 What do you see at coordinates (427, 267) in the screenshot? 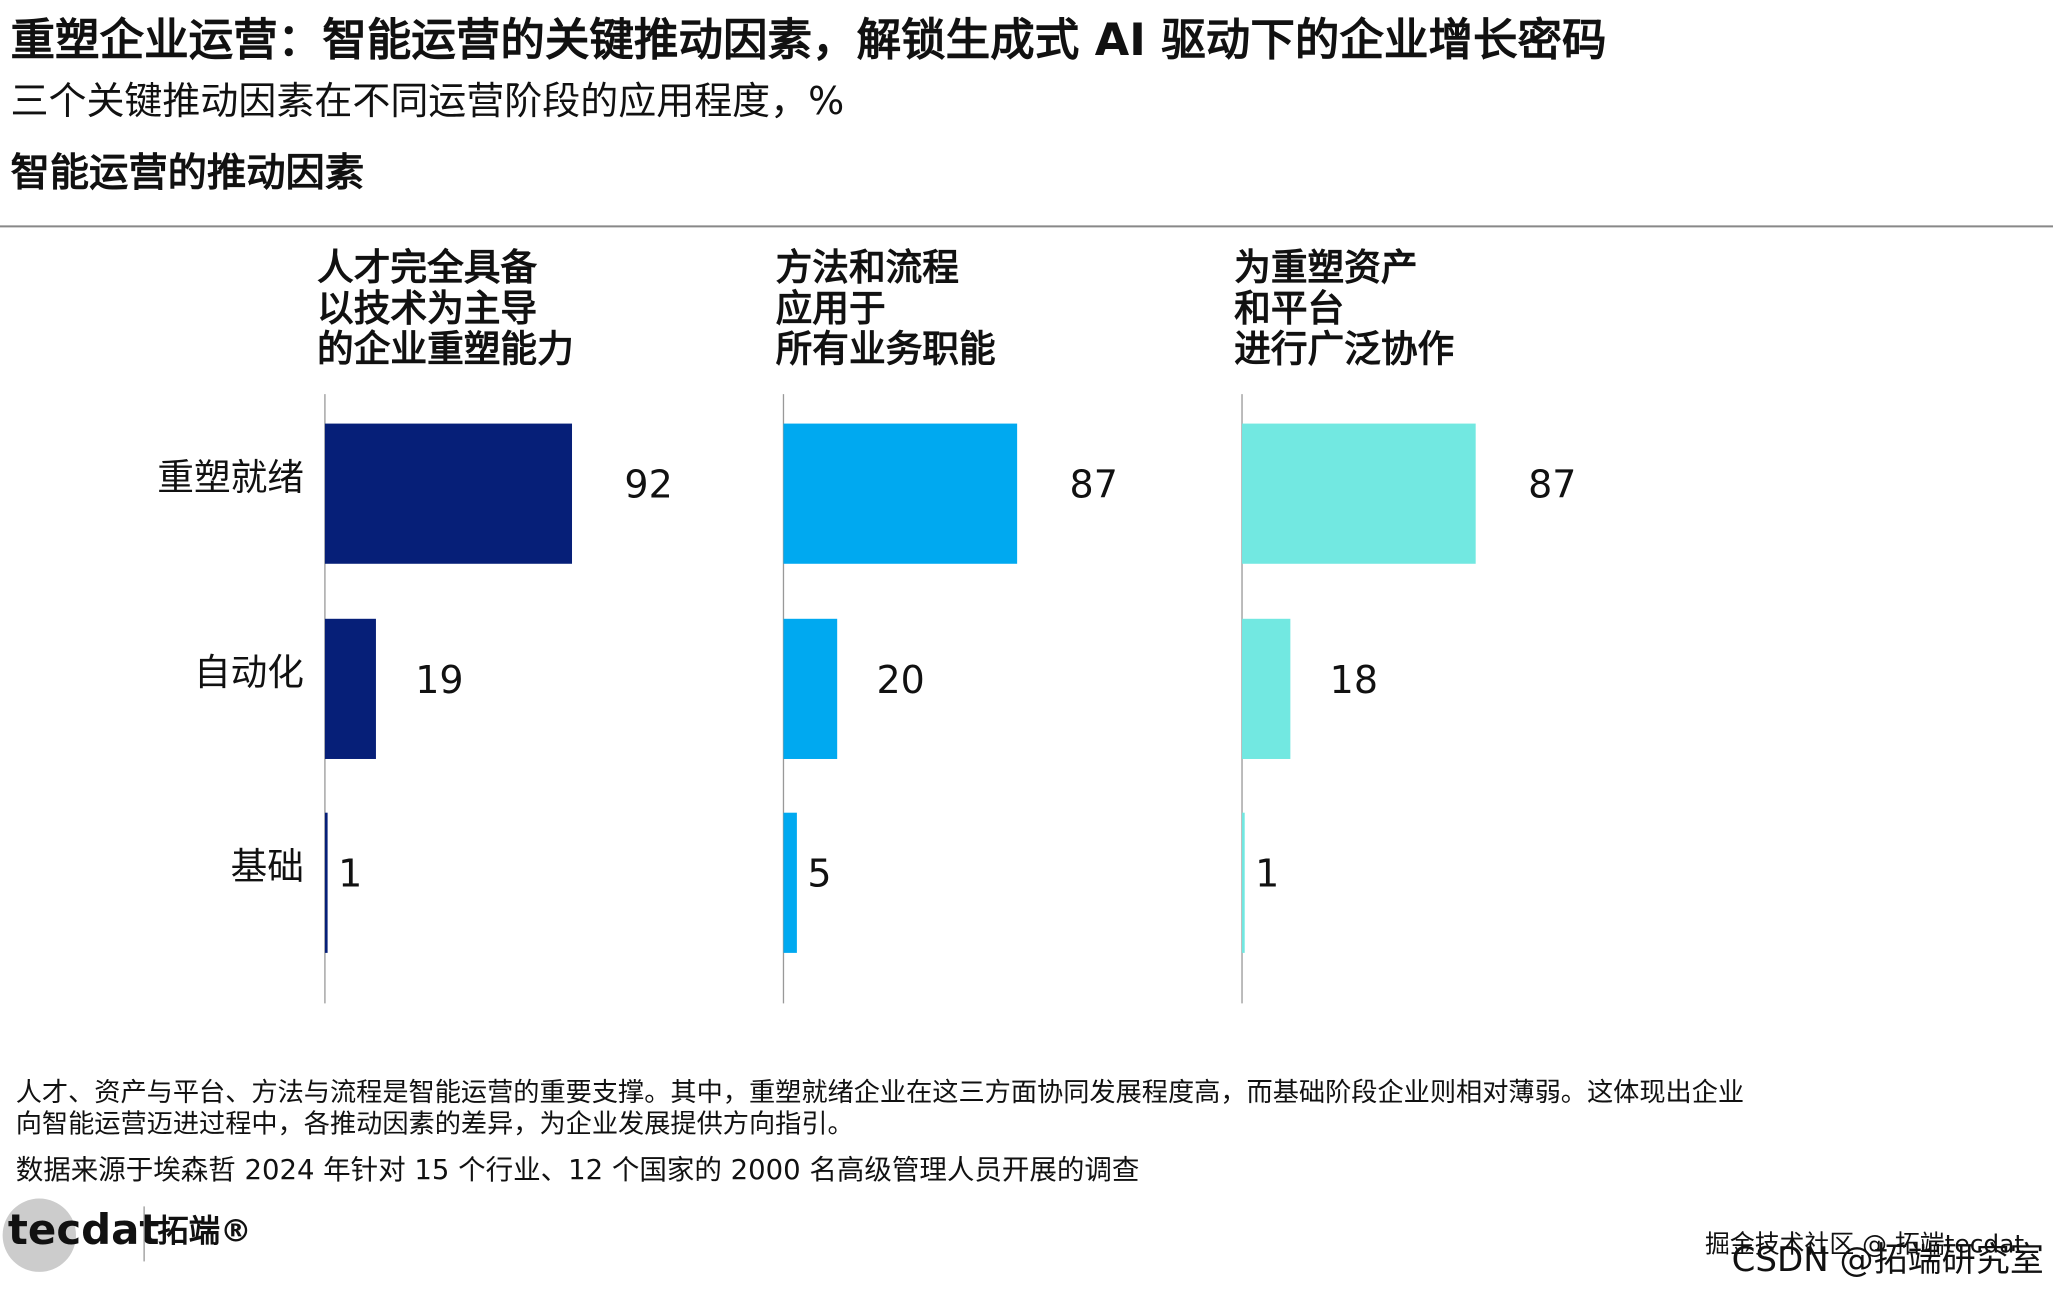
I see `panel-title: 人才完全具备` at bounding box center [427, 267].